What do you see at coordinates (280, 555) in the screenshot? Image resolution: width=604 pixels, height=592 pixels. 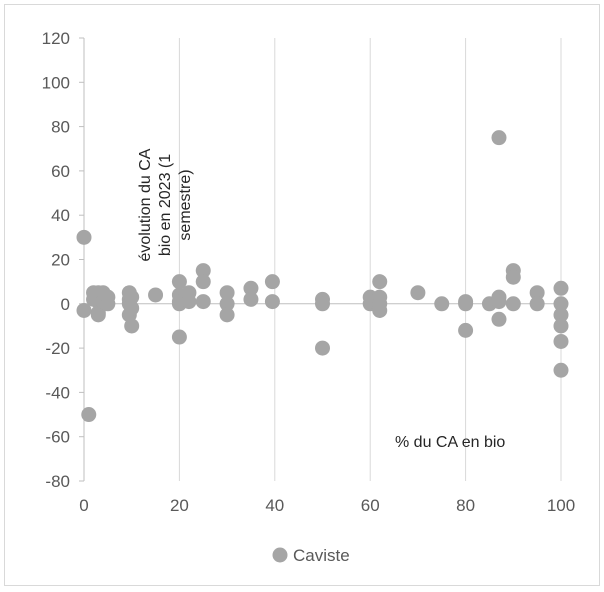 I see `legend-marker-caviste` at bounding box center [280, 555].